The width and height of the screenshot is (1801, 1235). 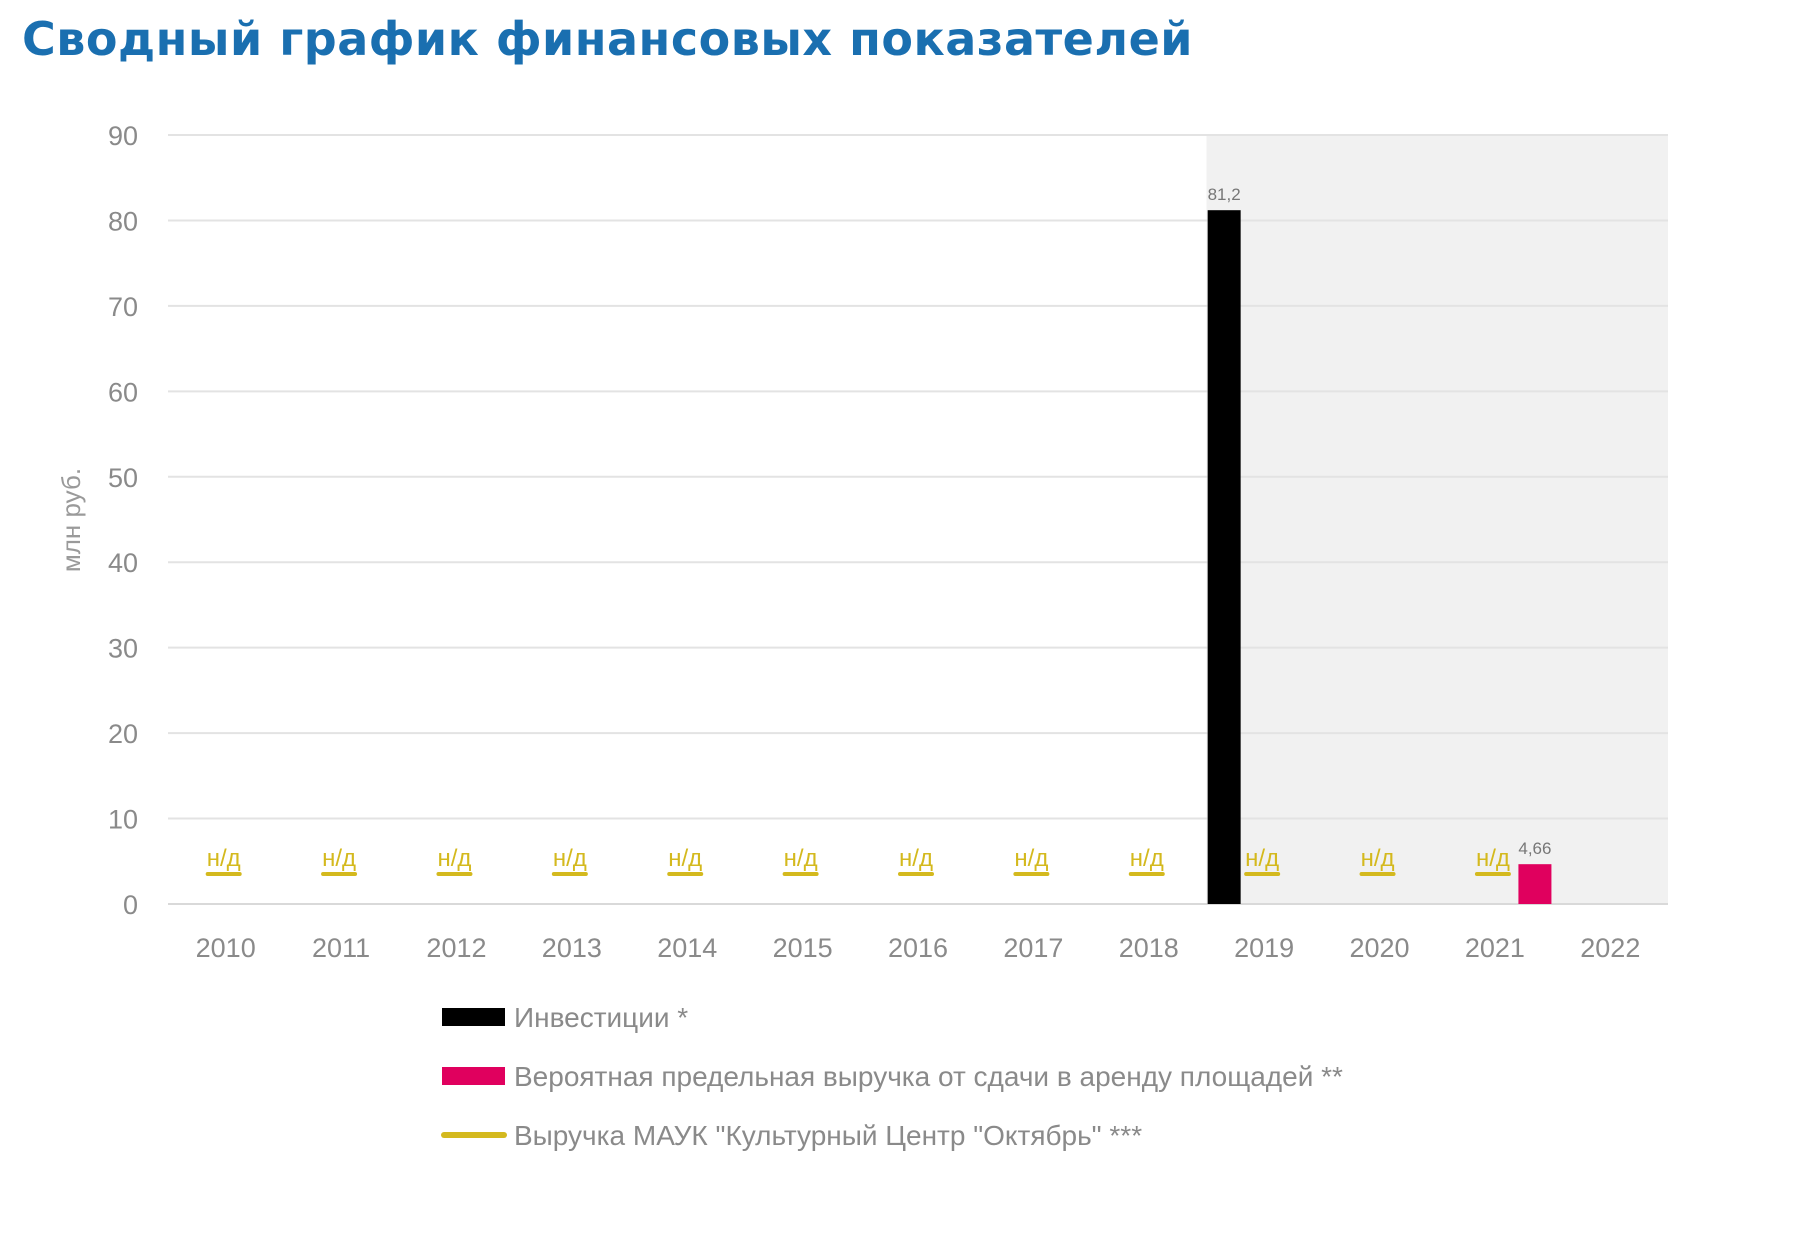 I want to click on x-tick-label: 2017, so click(x=1033, y=948).